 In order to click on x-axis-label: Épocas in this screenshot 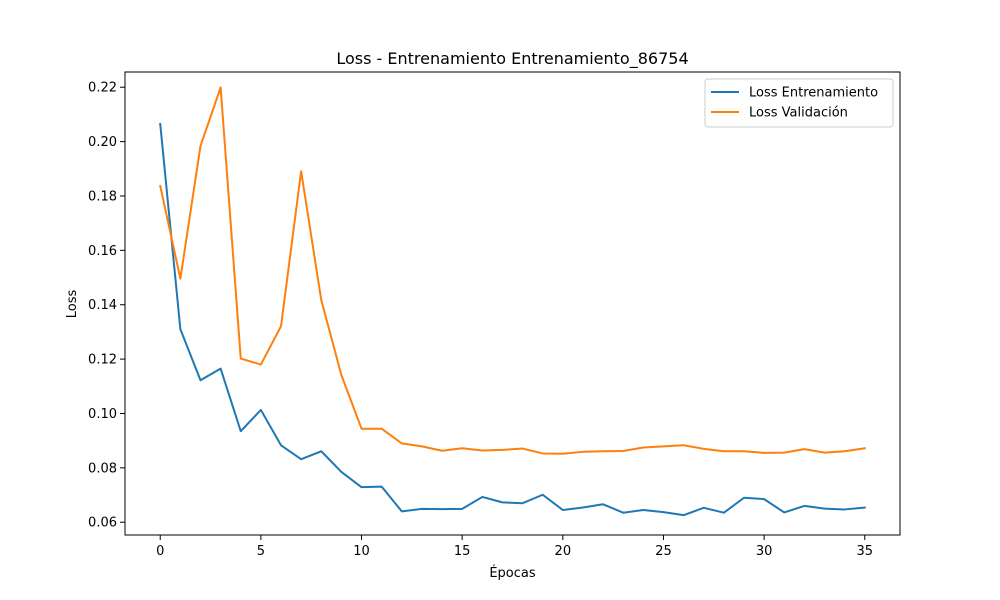, I will do `click(512, 573)`.